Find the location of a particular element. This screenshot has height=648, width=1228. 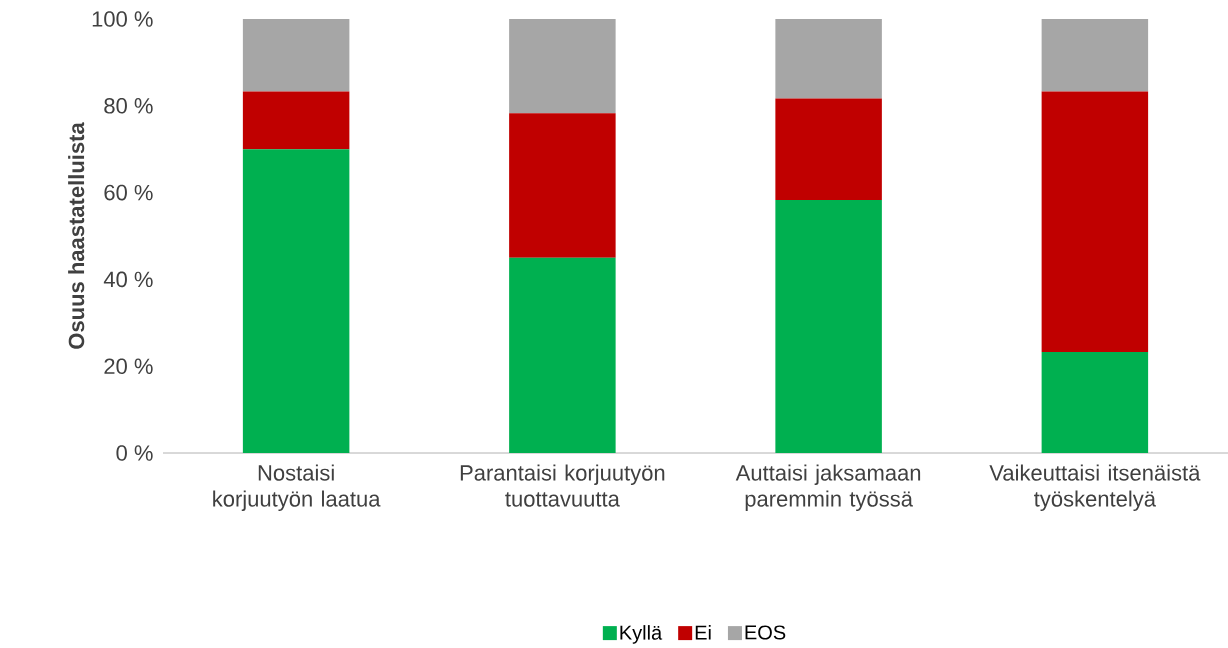

y-tick-label: 100 % is located at coordinates (122, 19).